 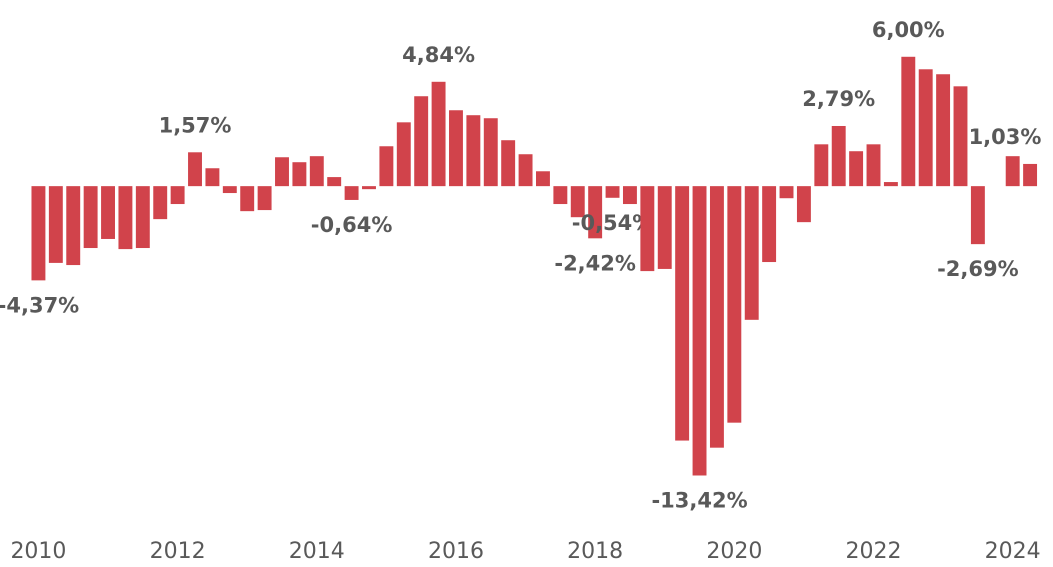 I want to click on data-label: -2,42%, so click(x=595, y=263).